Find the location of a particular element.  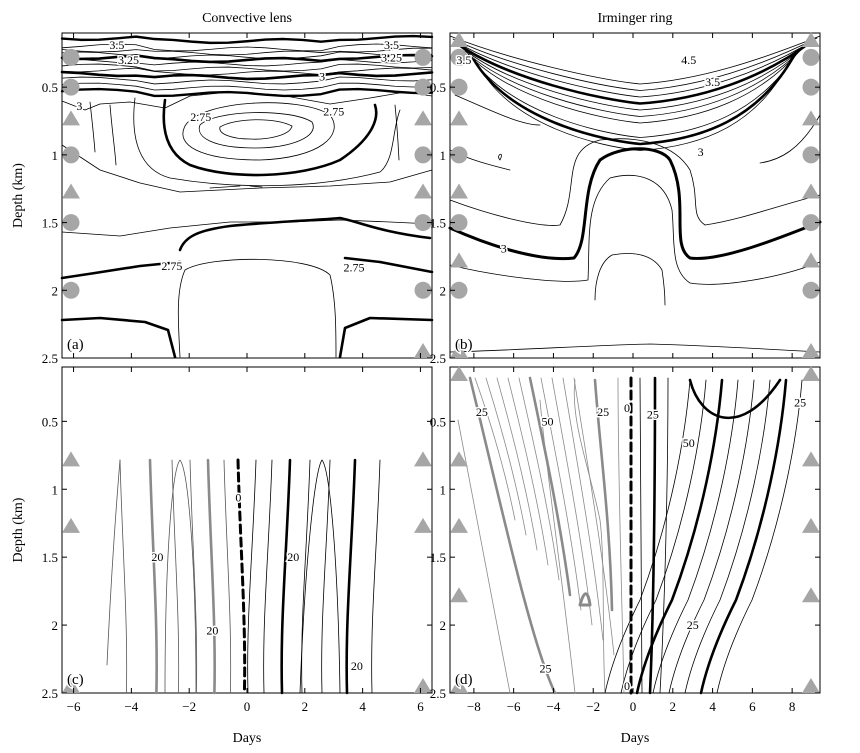

x-axis-label: Days is located at coordinates (635, 738).